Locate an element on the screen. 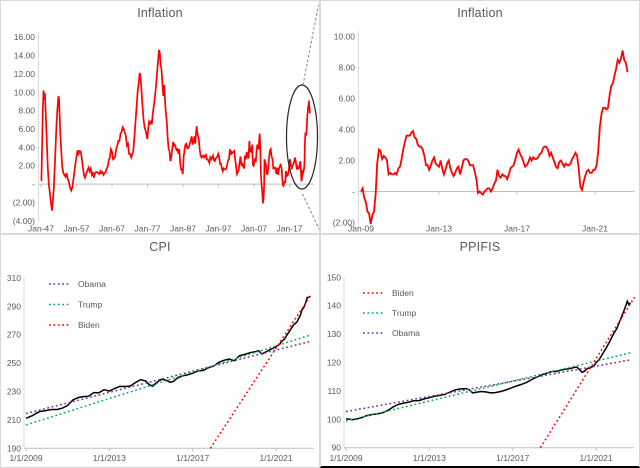 This screenshot has width=640, height=468. chart-title-inflation-full: Inflation is located at coordinates (160, 13).